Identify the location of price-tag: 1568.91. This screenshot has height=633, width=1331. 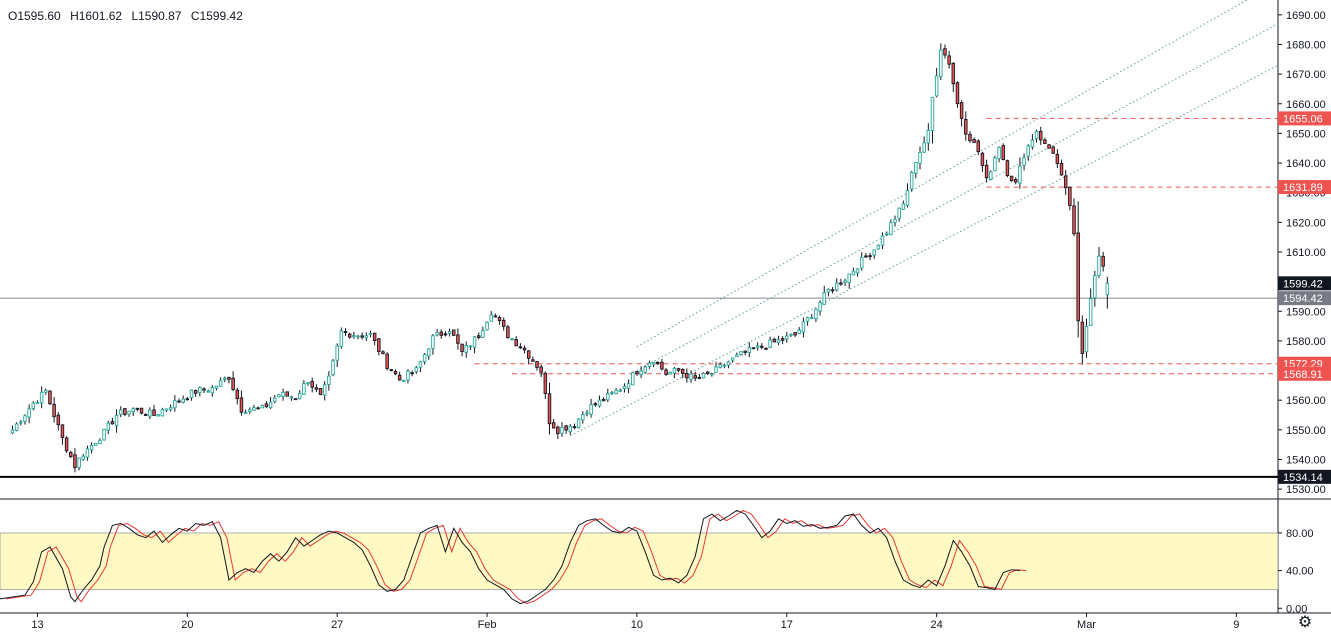
(1304, 373).